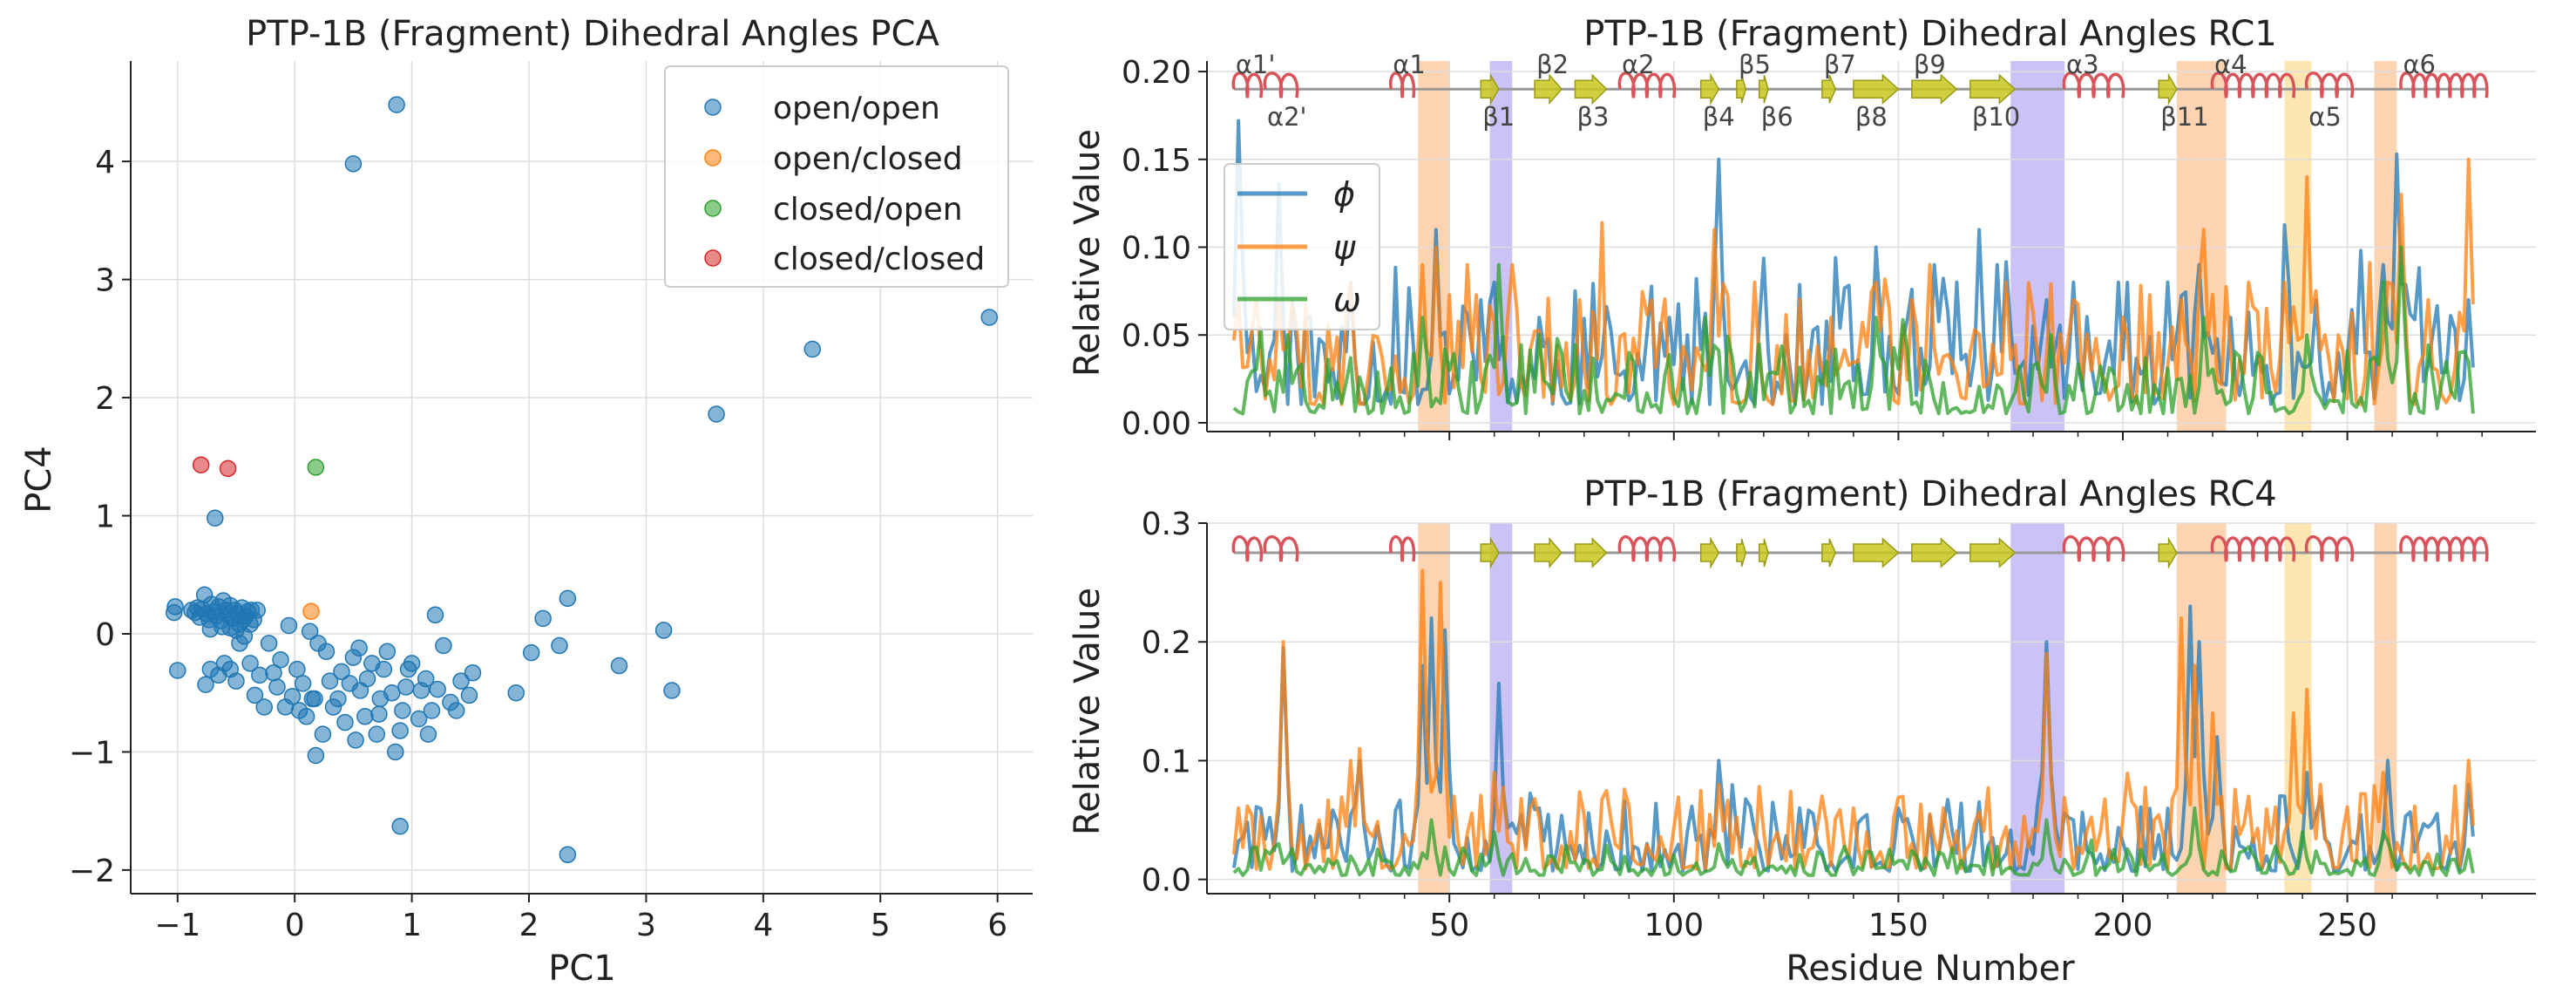 This screenshot has height=1007, width=2576. I want to click on ss-label: α4, so click(2231, 64).